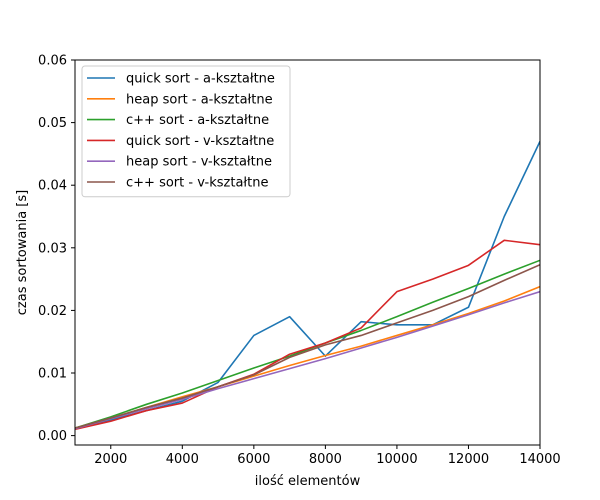 The width and height of the screenshot is (600, 500). I want to click on legend-label: heap sort - a-kształtne, so click(199, 99).